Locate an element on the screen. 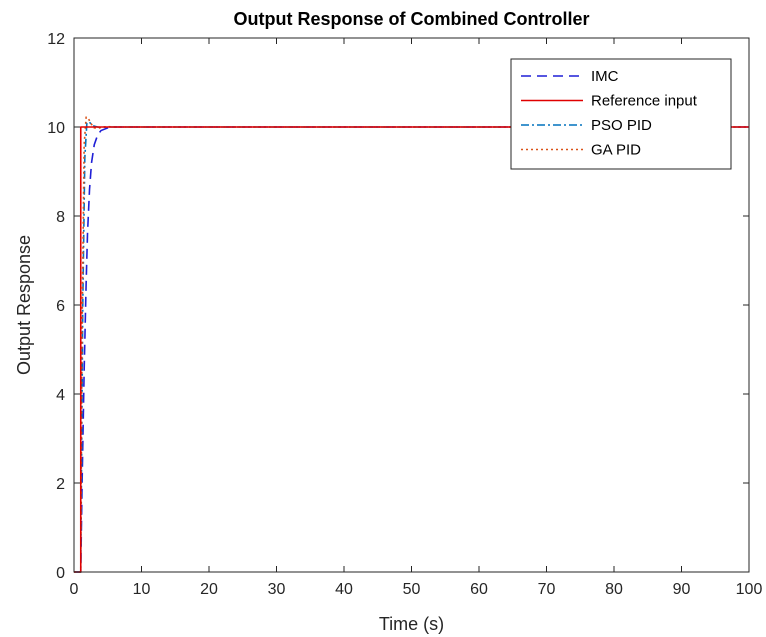 The image size is (766, 637). legend-entry-label: PSO PID is located at coordinates (621, 125).